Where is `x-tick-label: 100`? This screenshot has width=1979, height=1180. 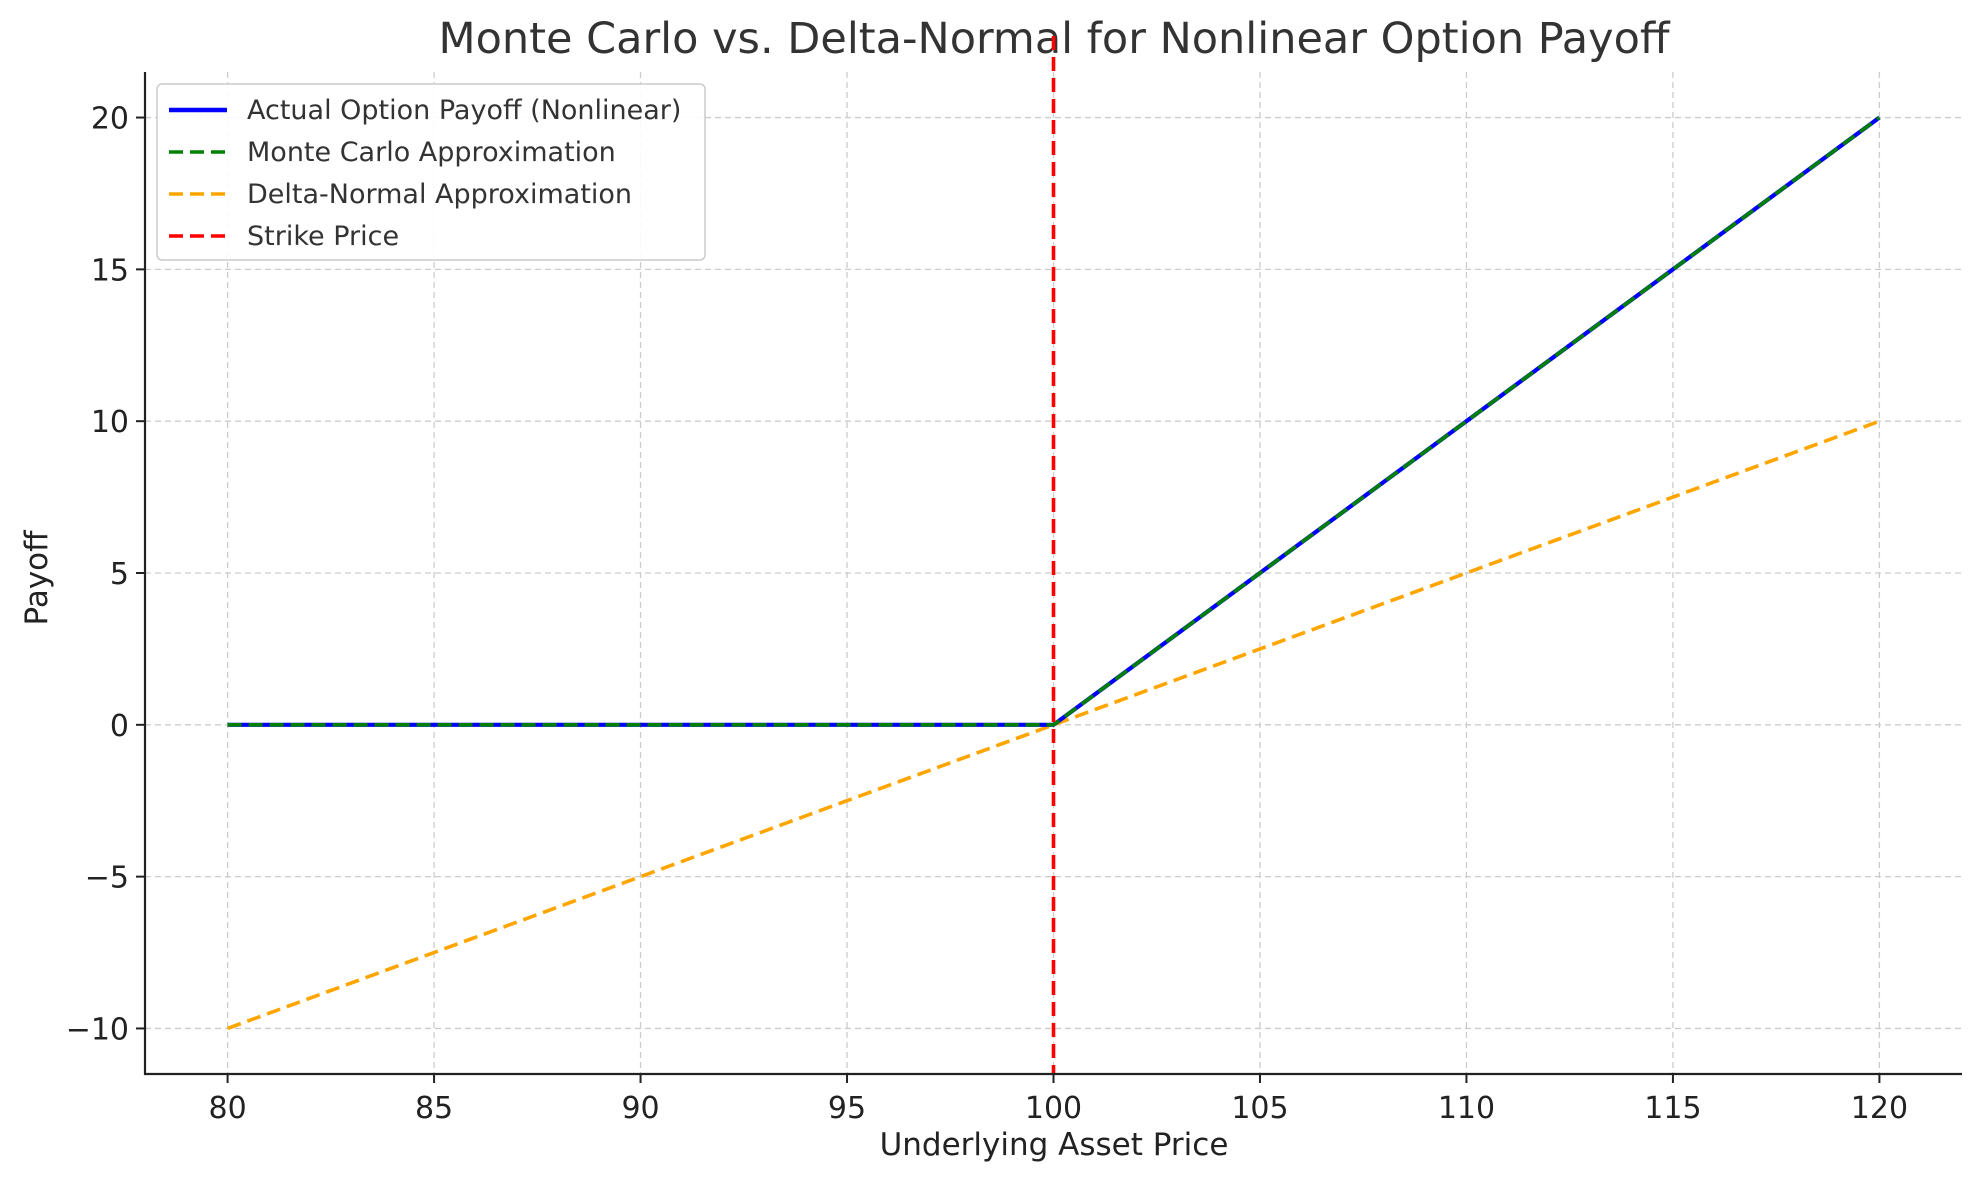
x-tick-label: 100 is located at coordinates (1053, 1108).